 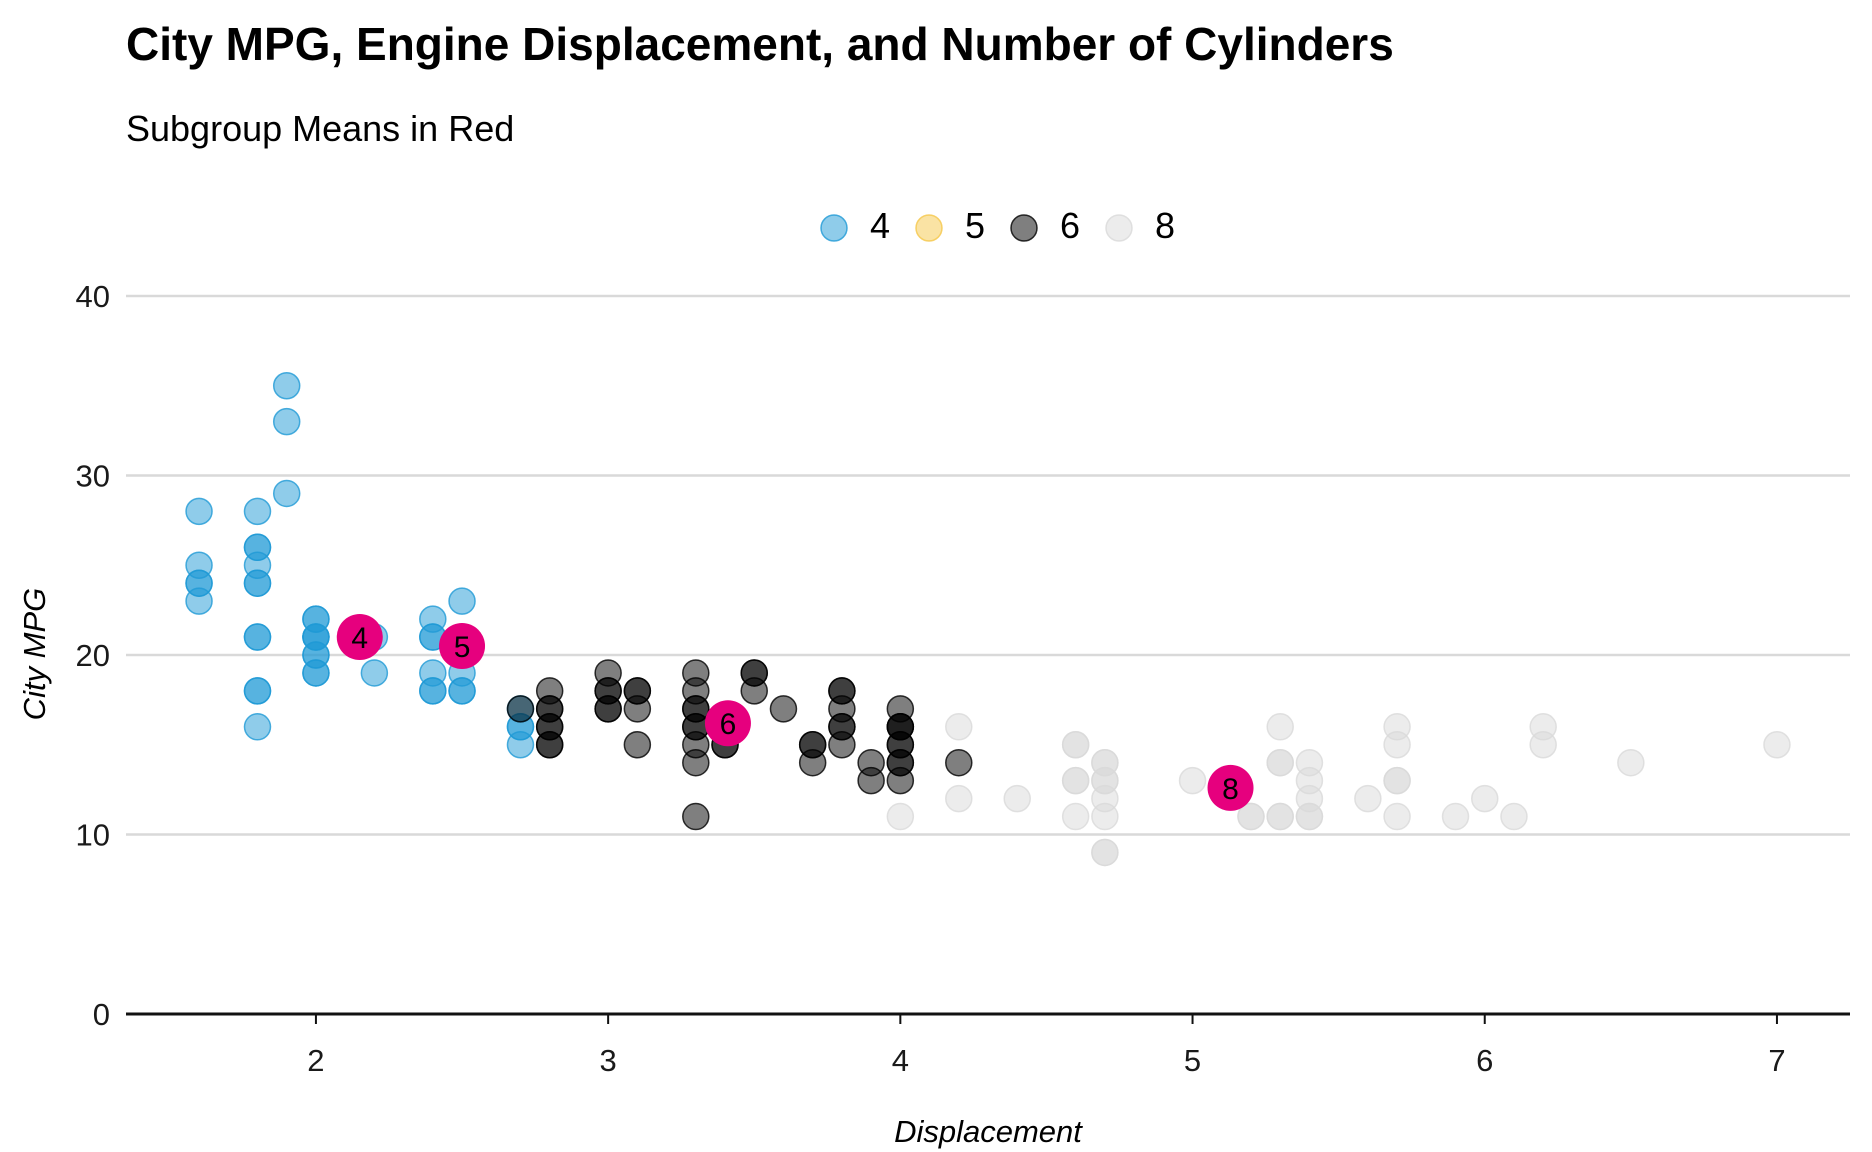 I want to click on mean-label: 4, so click(x=359, y=638).